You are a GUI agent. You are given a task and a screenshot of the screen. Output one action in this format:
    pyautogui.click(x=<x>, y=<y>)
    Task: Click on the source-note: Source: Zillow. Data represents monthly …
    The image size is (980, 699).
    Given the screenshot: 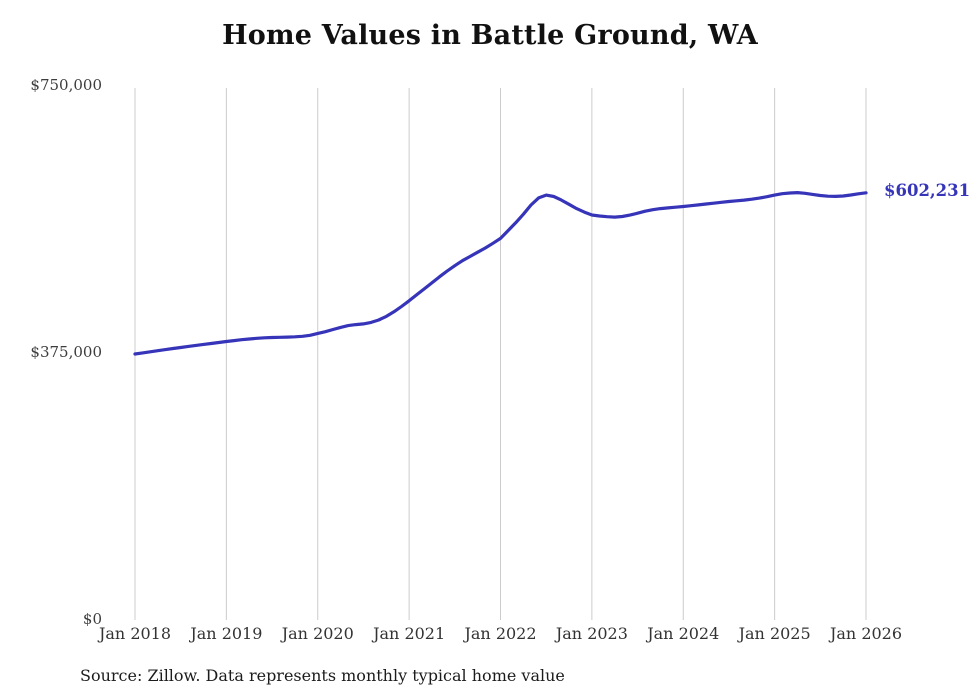 What is the action you would take?
    pyautogui.click(x=322, y=675)
    